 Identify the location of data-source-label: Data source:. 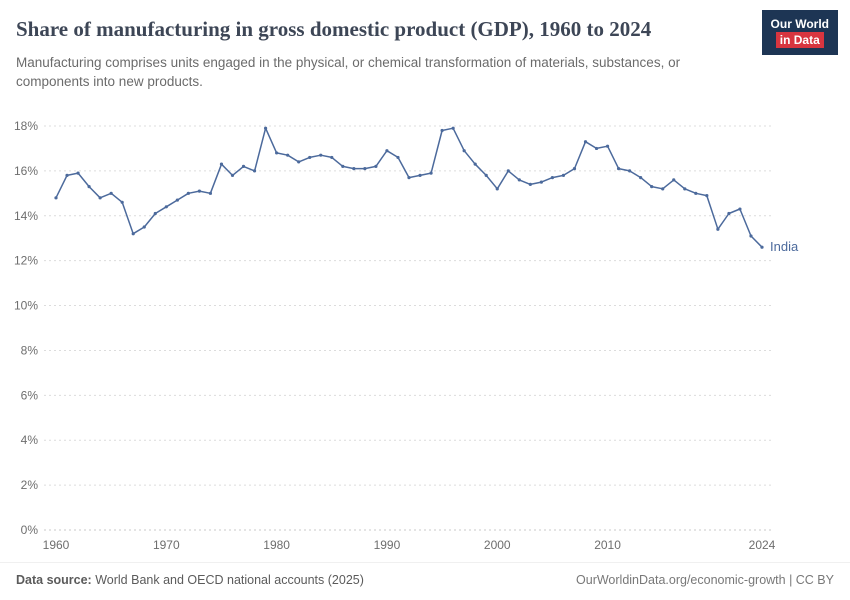
(54, 580).